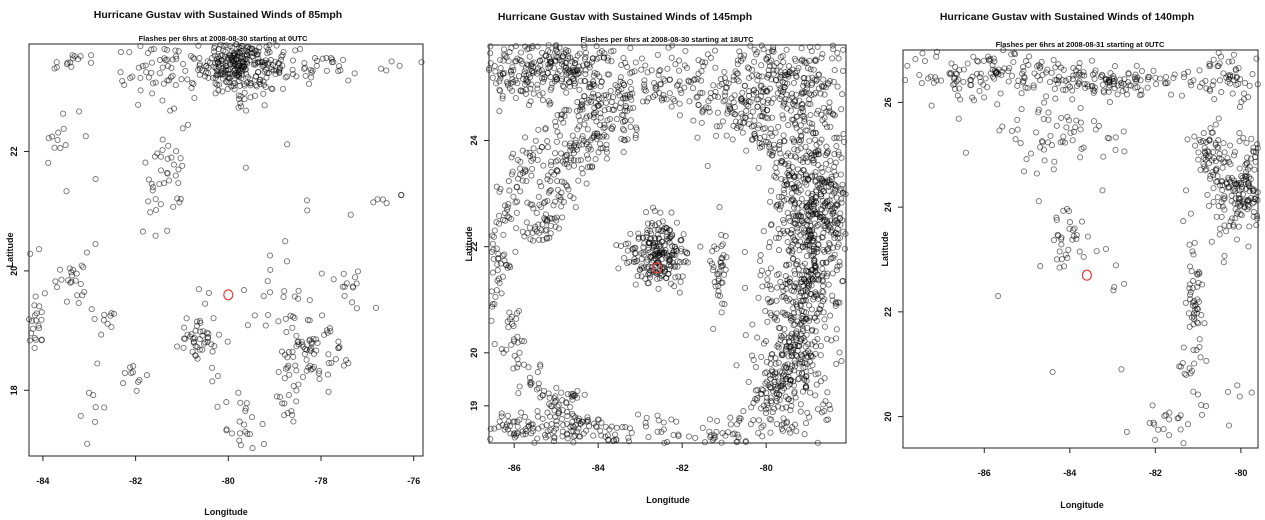  Describe the element at coordinates (226, 512) in the screenshot. I see `x-axis-label: Longitude` at that location.